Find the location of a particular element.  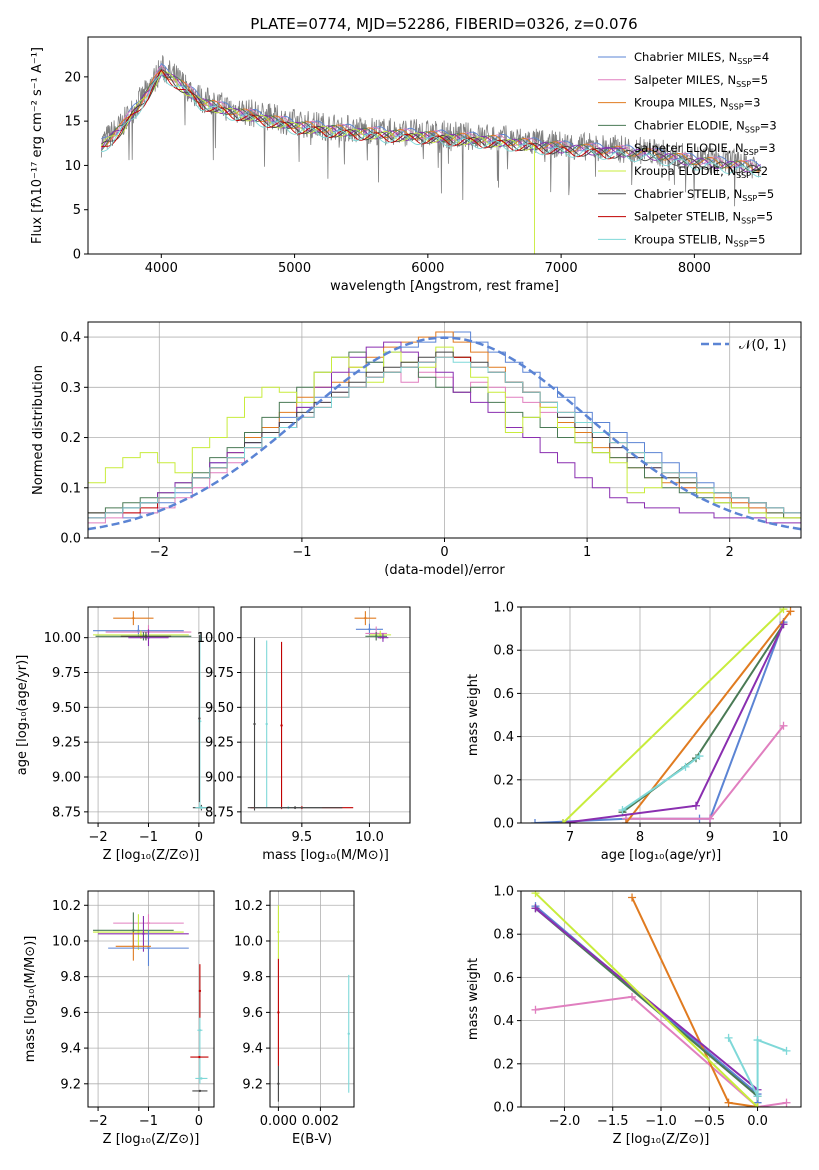

legend-tail: =2 is located at coordinates (759, 171).